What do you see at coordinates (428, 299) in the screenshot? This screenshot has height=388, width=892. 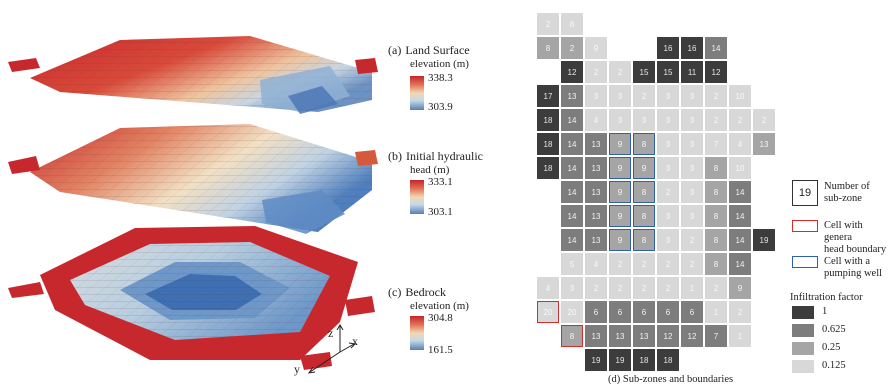 I see `panel-c-title: (c) Bedrock elevation (m)` at bounding box center [428, 299].